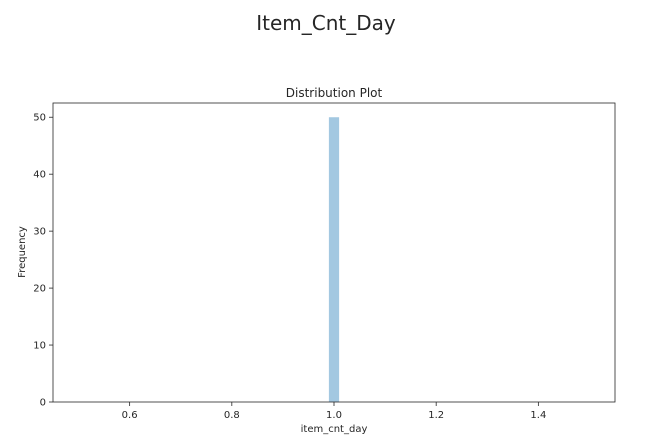  Describe the element at coordinates (334, 415) in the screenshot. I see `x-tick-label-2: 1.0` at that location.